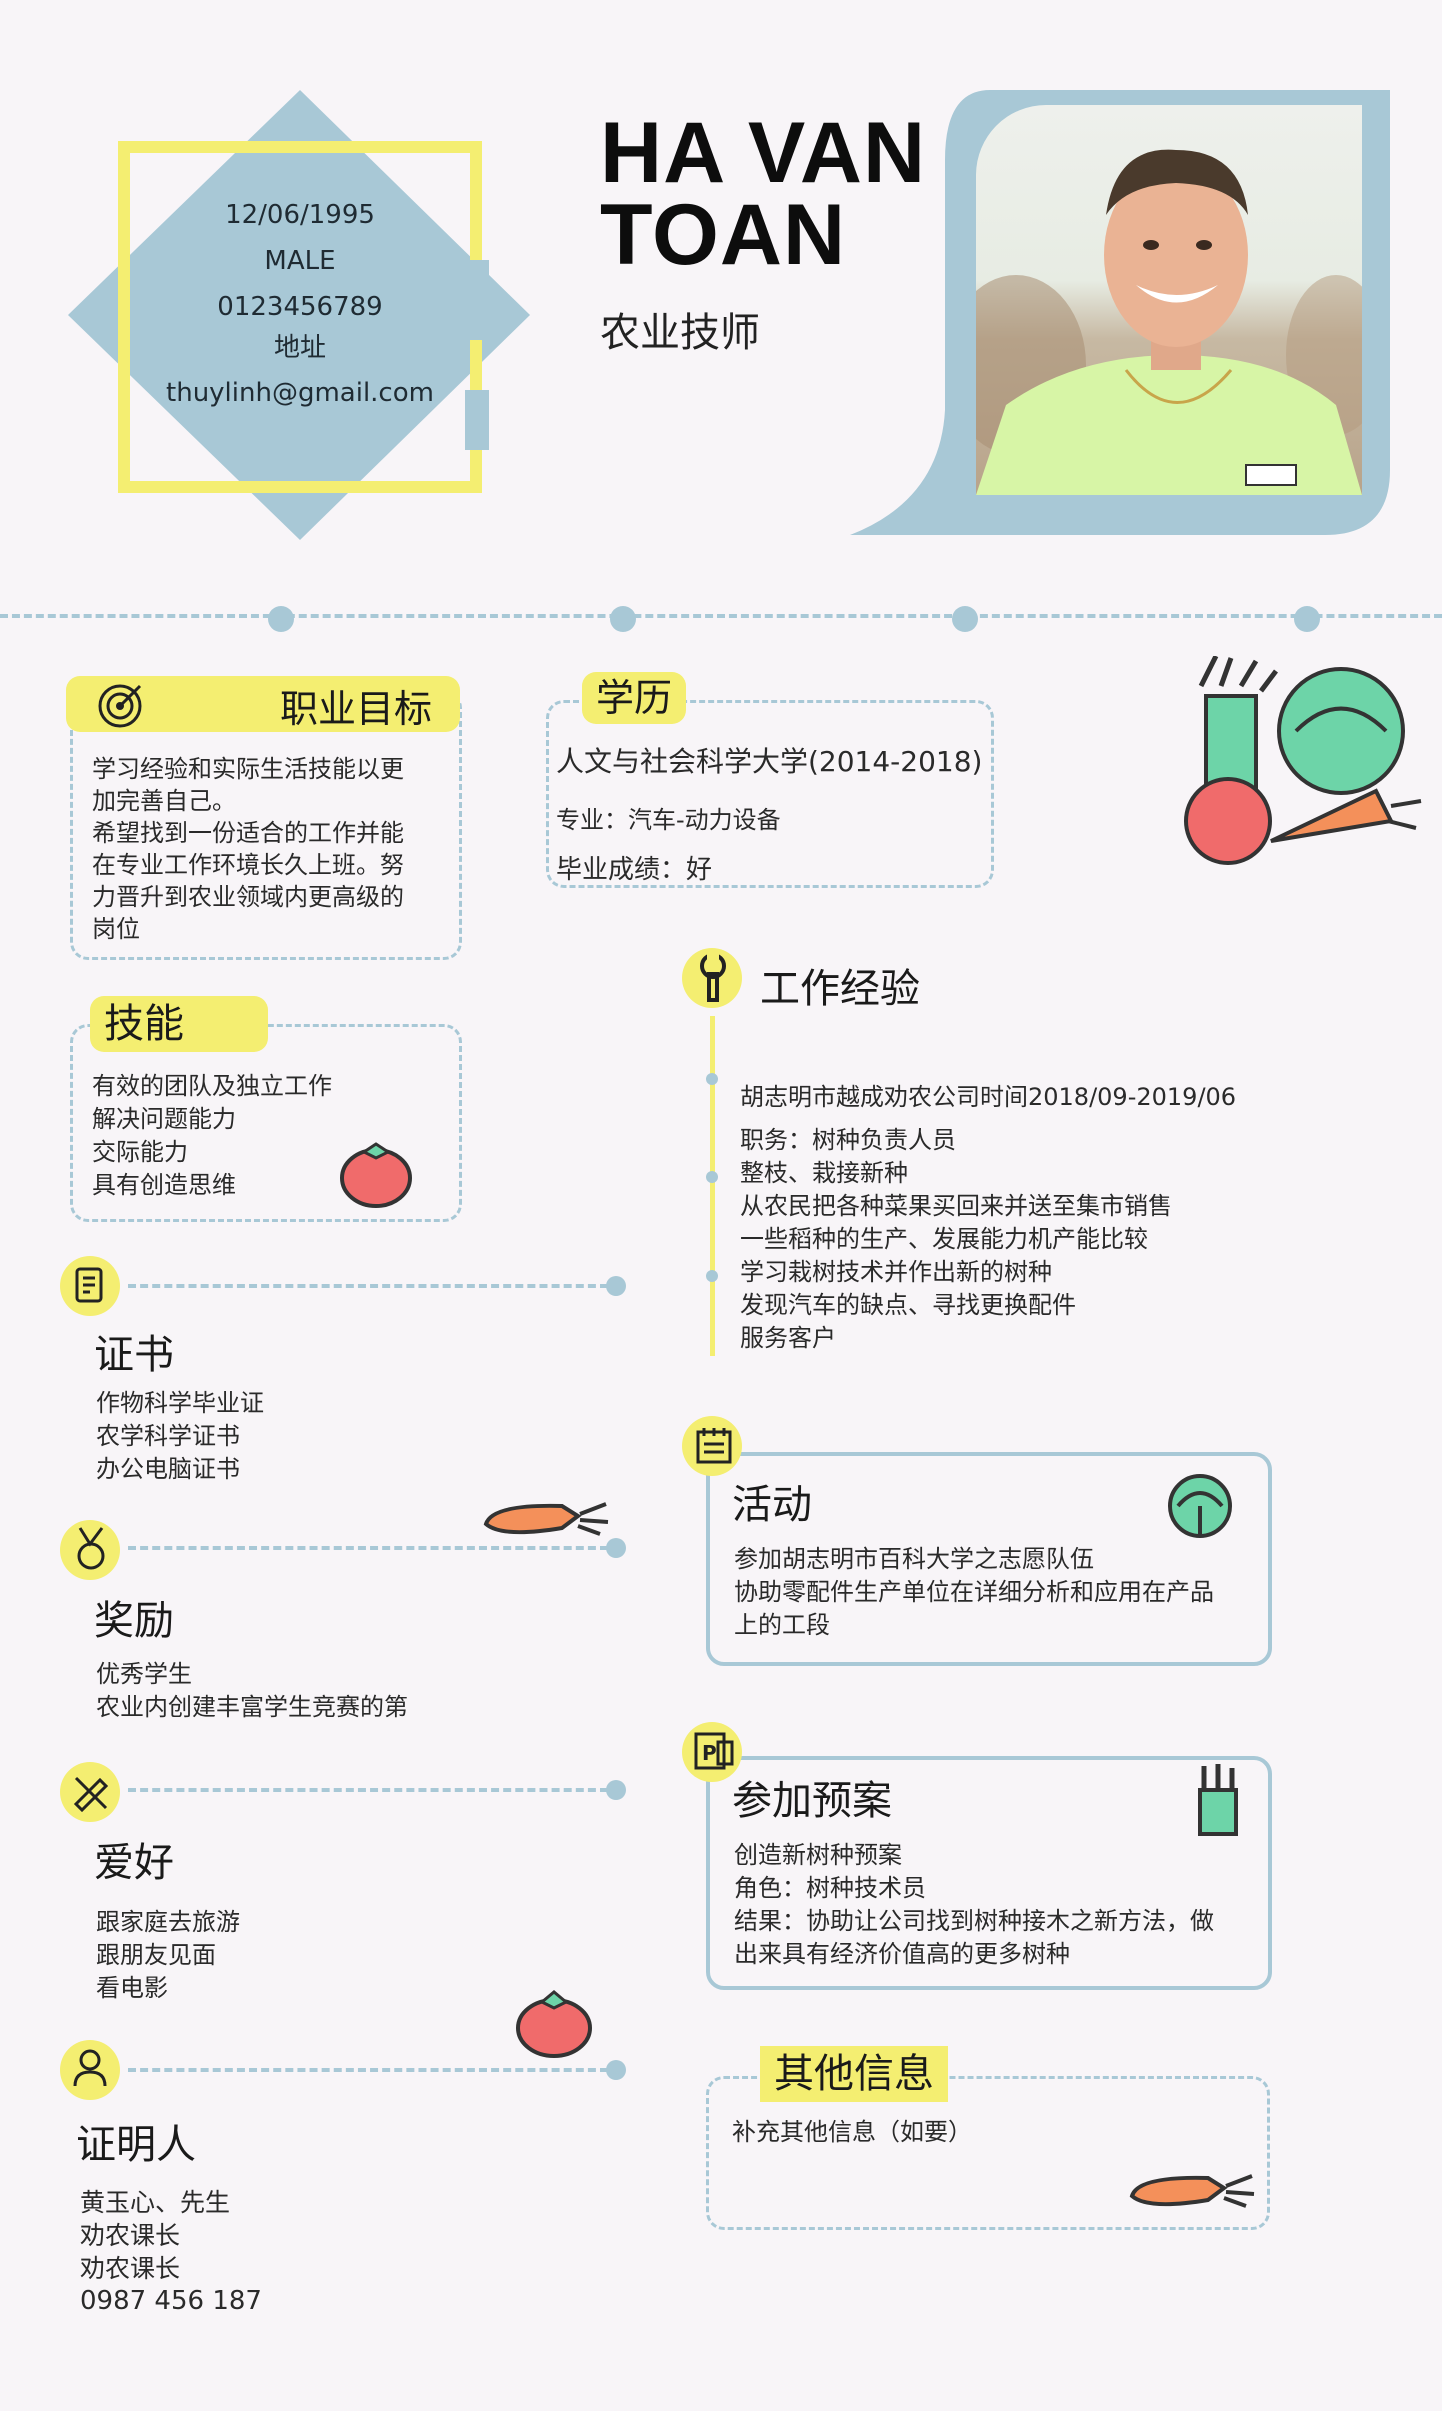  Describe the element at coordinates (812, 1801) in the screenshot. I see `projects-title: 参加预案` at that location.